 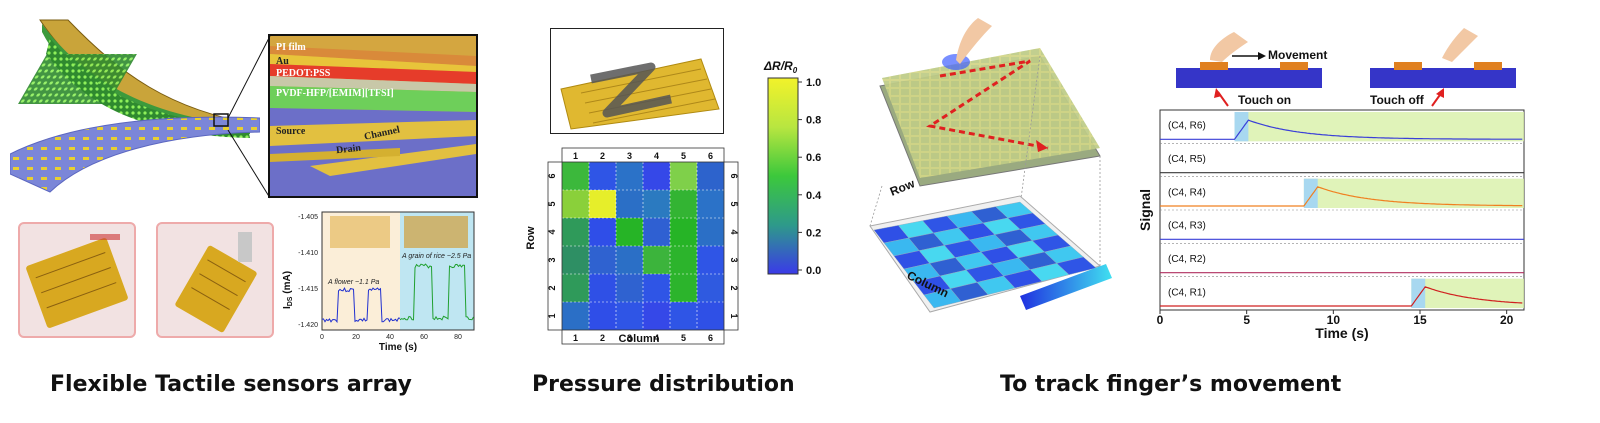 What do you see at coordinates (1246, 320) in the screenshot?
I see `signal-xtick: 5` at bounding box center [1246, 320].